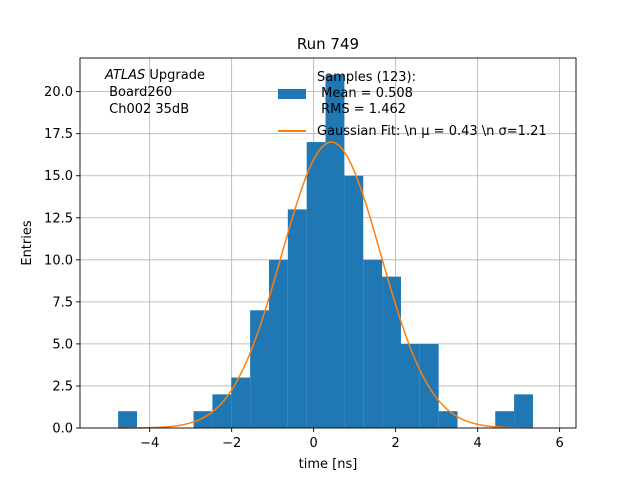 The image size is (640, 480). I want to click on x-tick-label: −4, so click(149, 443).